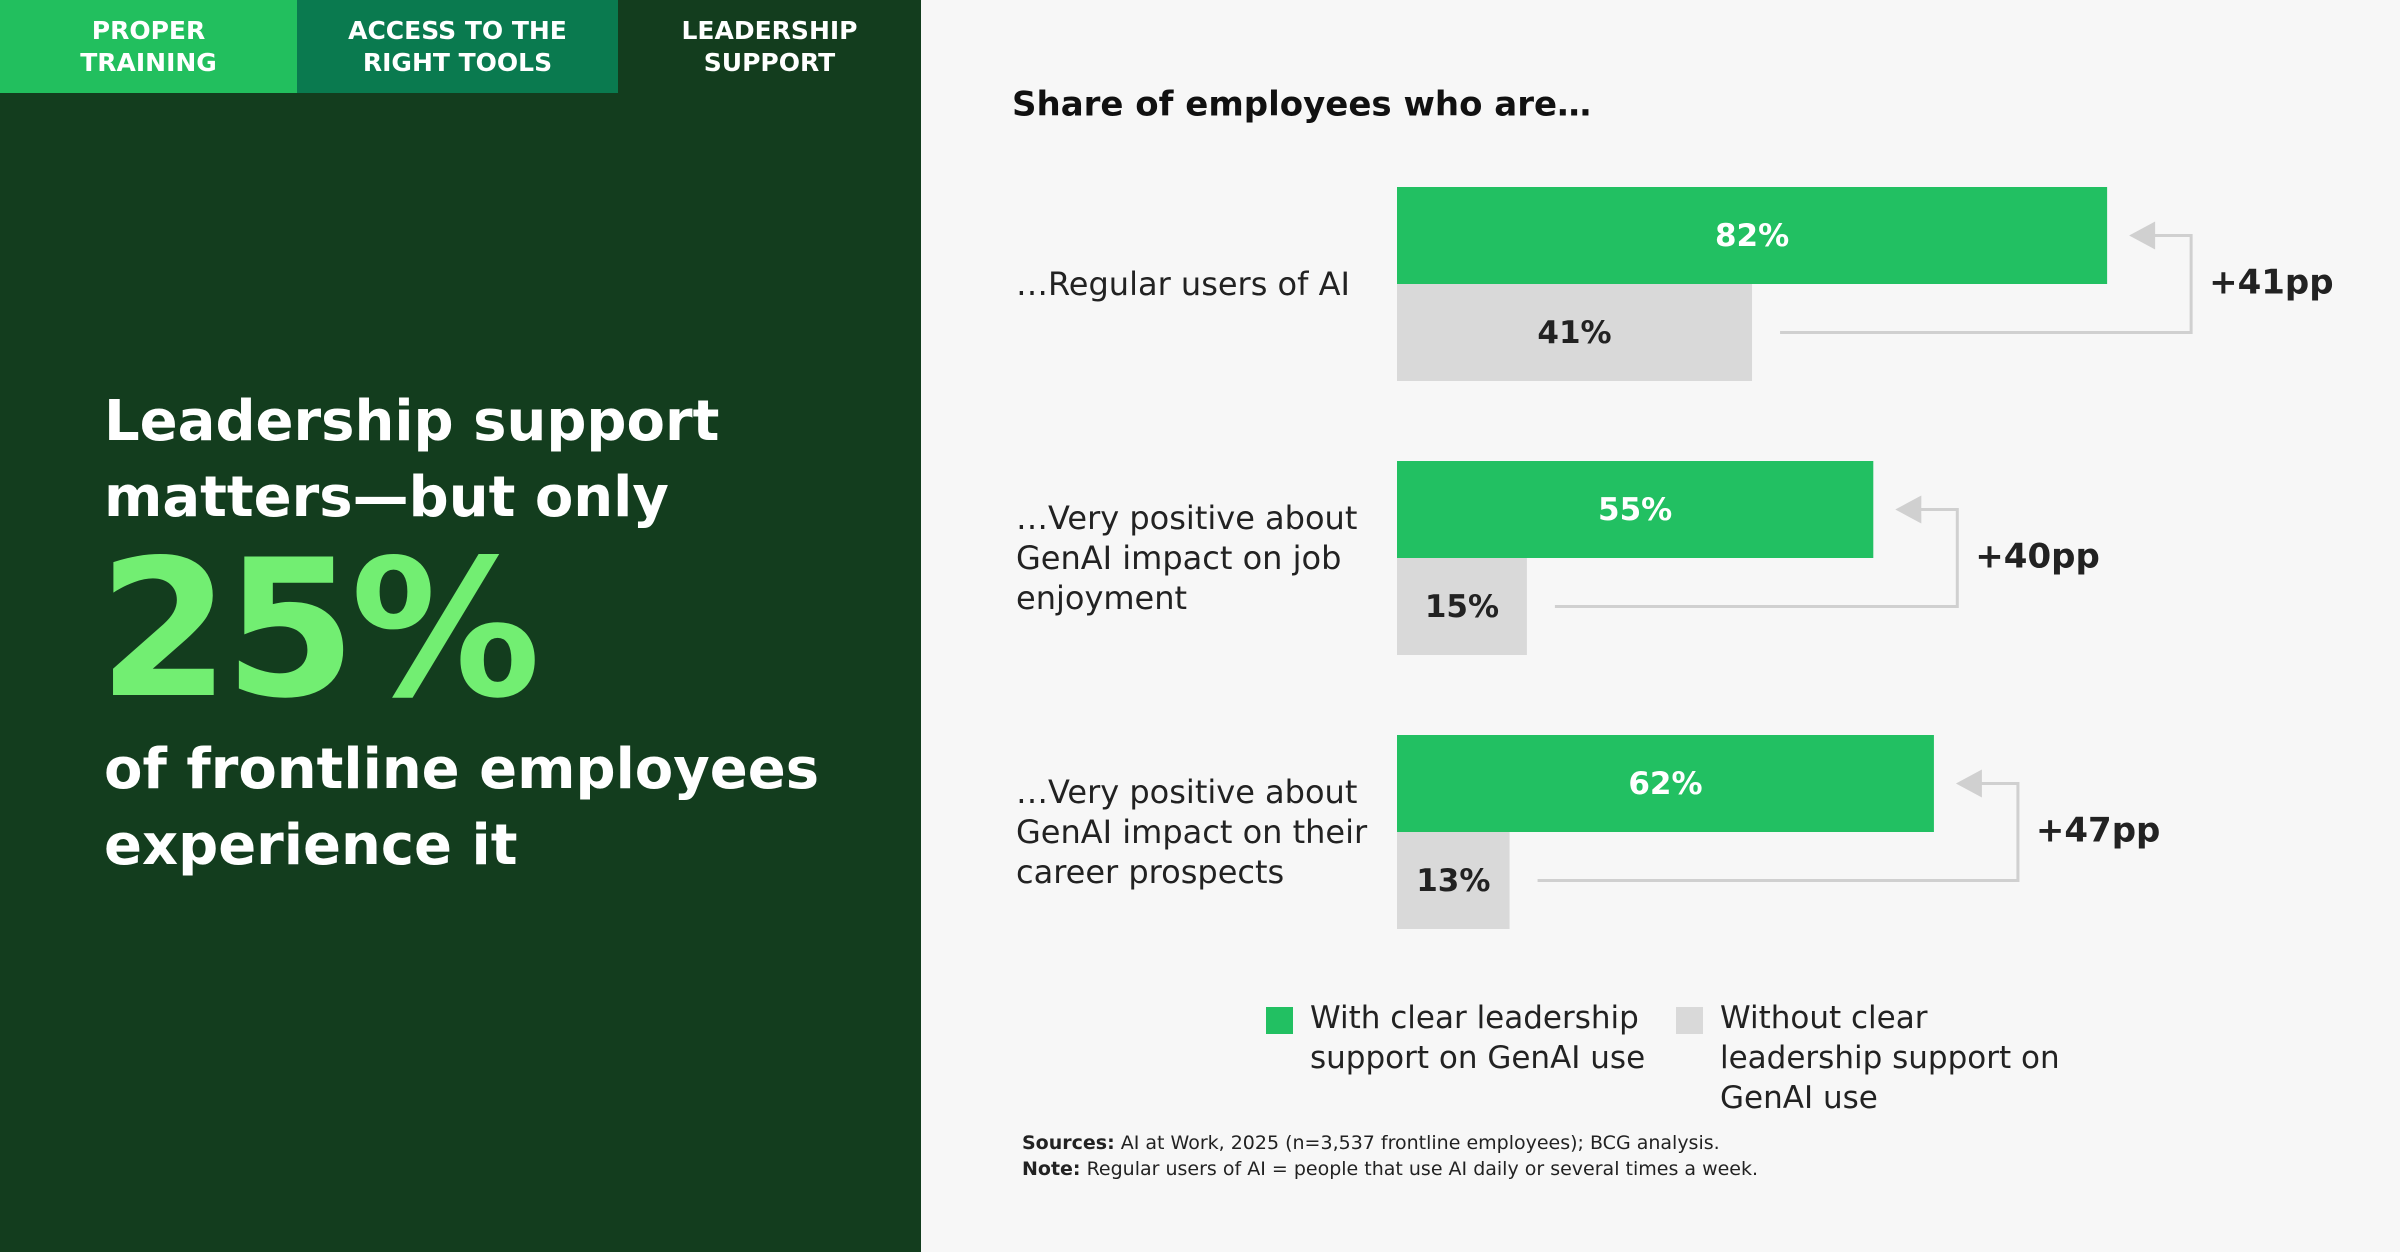 The height and width of the screenshot is (1252, 2400). I want to click on value-label: 82%, so click(1752, 236).